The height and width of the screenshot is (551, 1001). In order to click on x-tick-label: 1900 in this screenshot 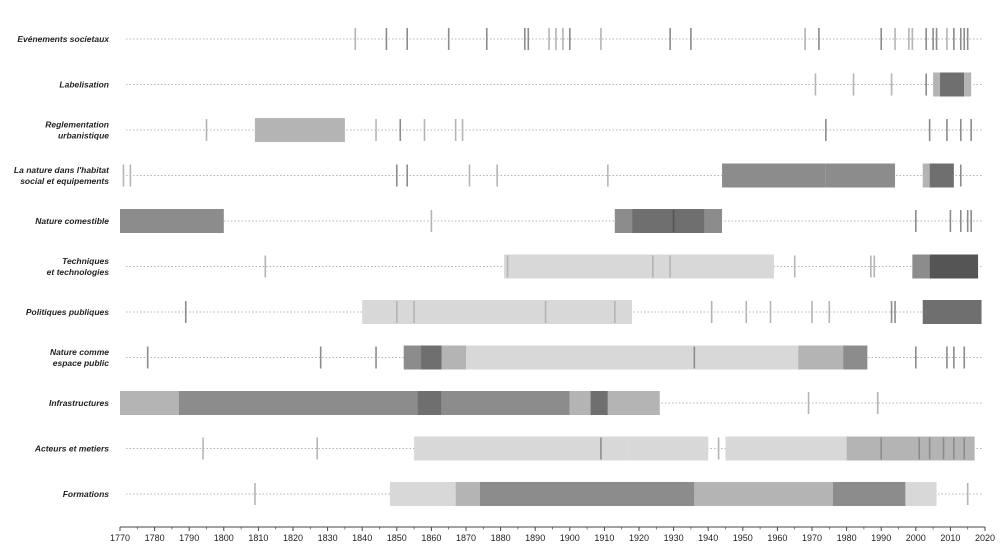, I will do `click(570, 538)`.